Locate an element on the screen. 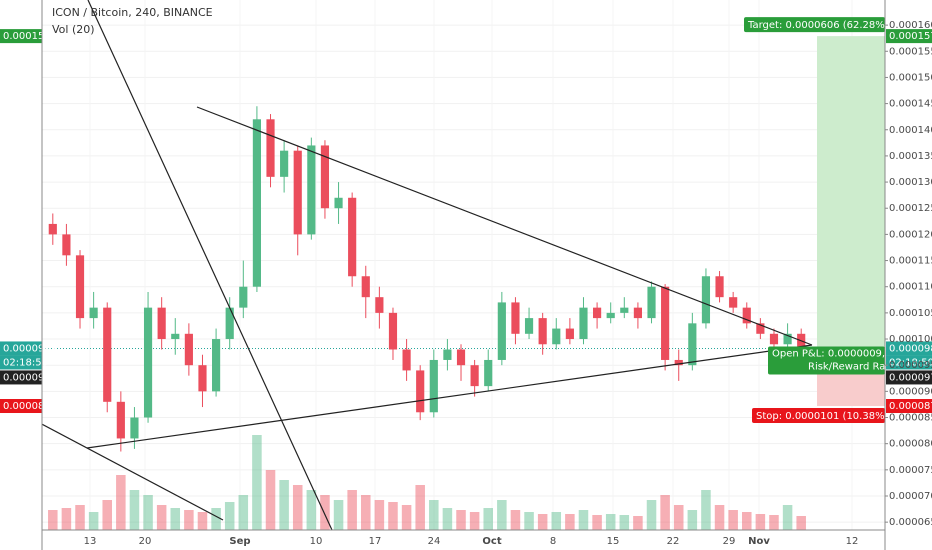  countdown-label: 02:18:50 is located at coordinates (910, 362).